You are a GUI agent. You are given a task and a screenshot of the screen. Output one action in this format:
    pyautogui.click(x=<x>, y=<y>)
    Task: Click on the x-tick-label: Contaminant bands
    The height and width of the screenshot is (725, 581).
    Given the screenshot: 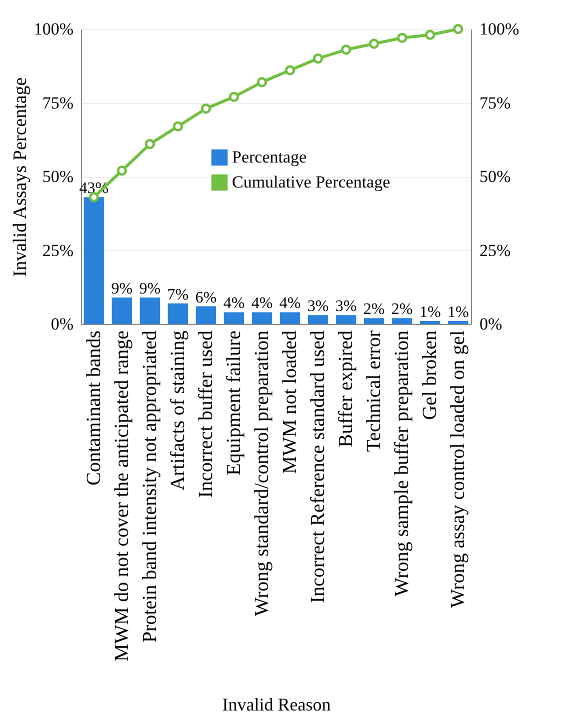 What is the action you would take?
    pyautogui.click(x=93, y=408)
    